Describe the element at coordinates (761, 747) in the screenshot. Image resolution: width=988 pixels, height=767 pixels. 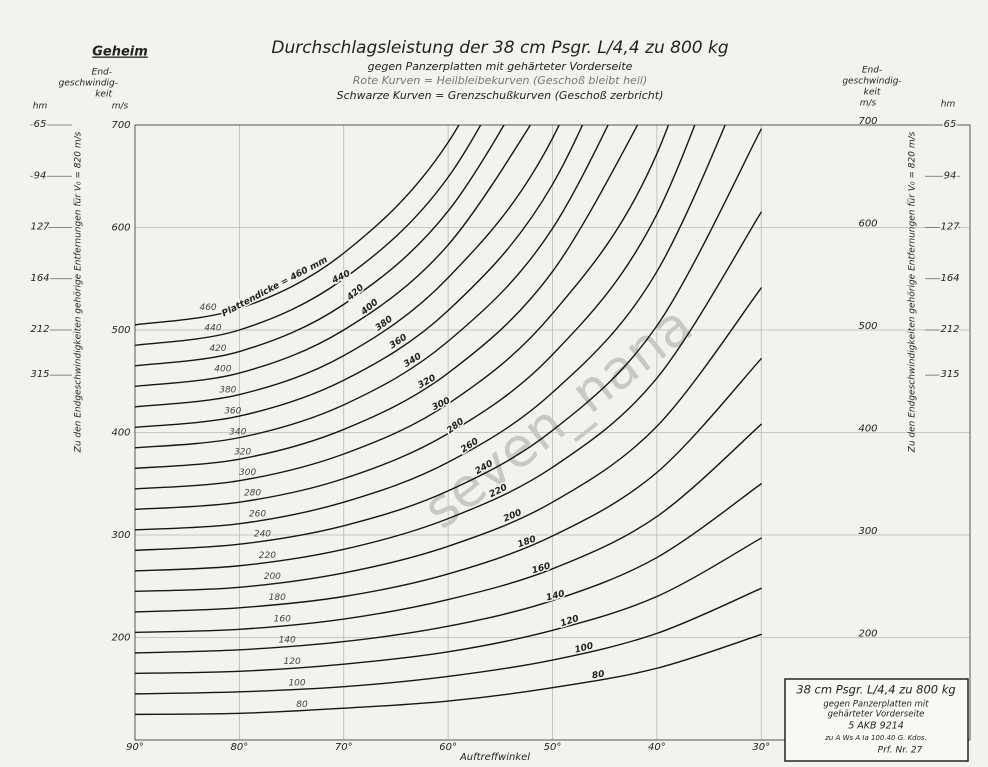
I see `x-tick-label: 30°` at that location.